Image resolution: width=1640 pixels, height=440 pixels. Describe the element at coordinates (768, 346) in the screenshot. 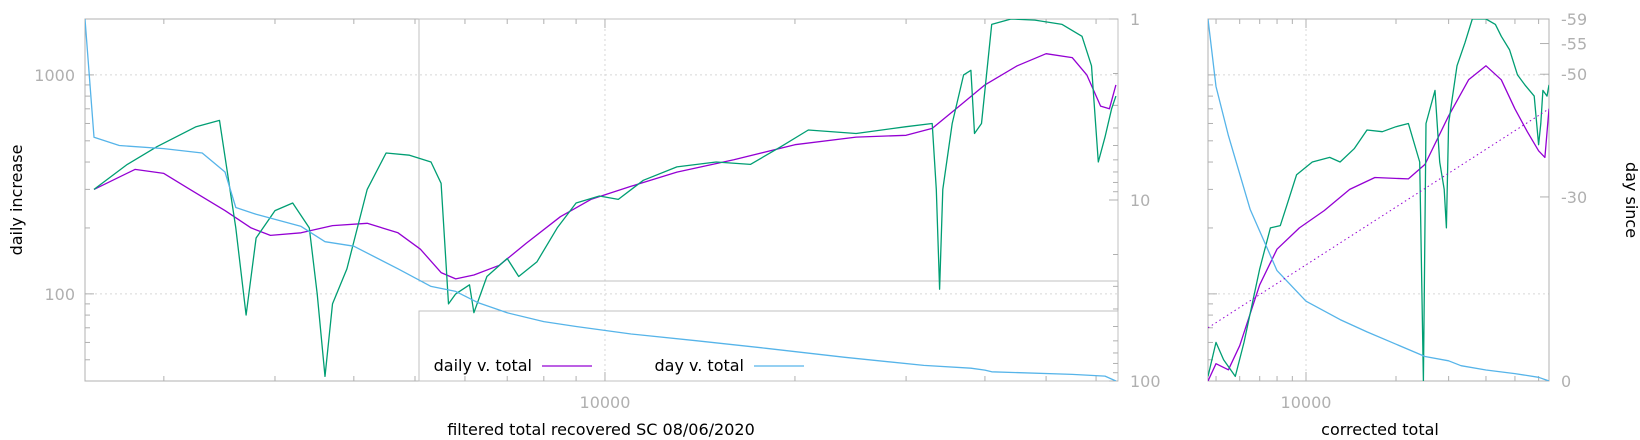

I see `inset-frame-lower` at that location.